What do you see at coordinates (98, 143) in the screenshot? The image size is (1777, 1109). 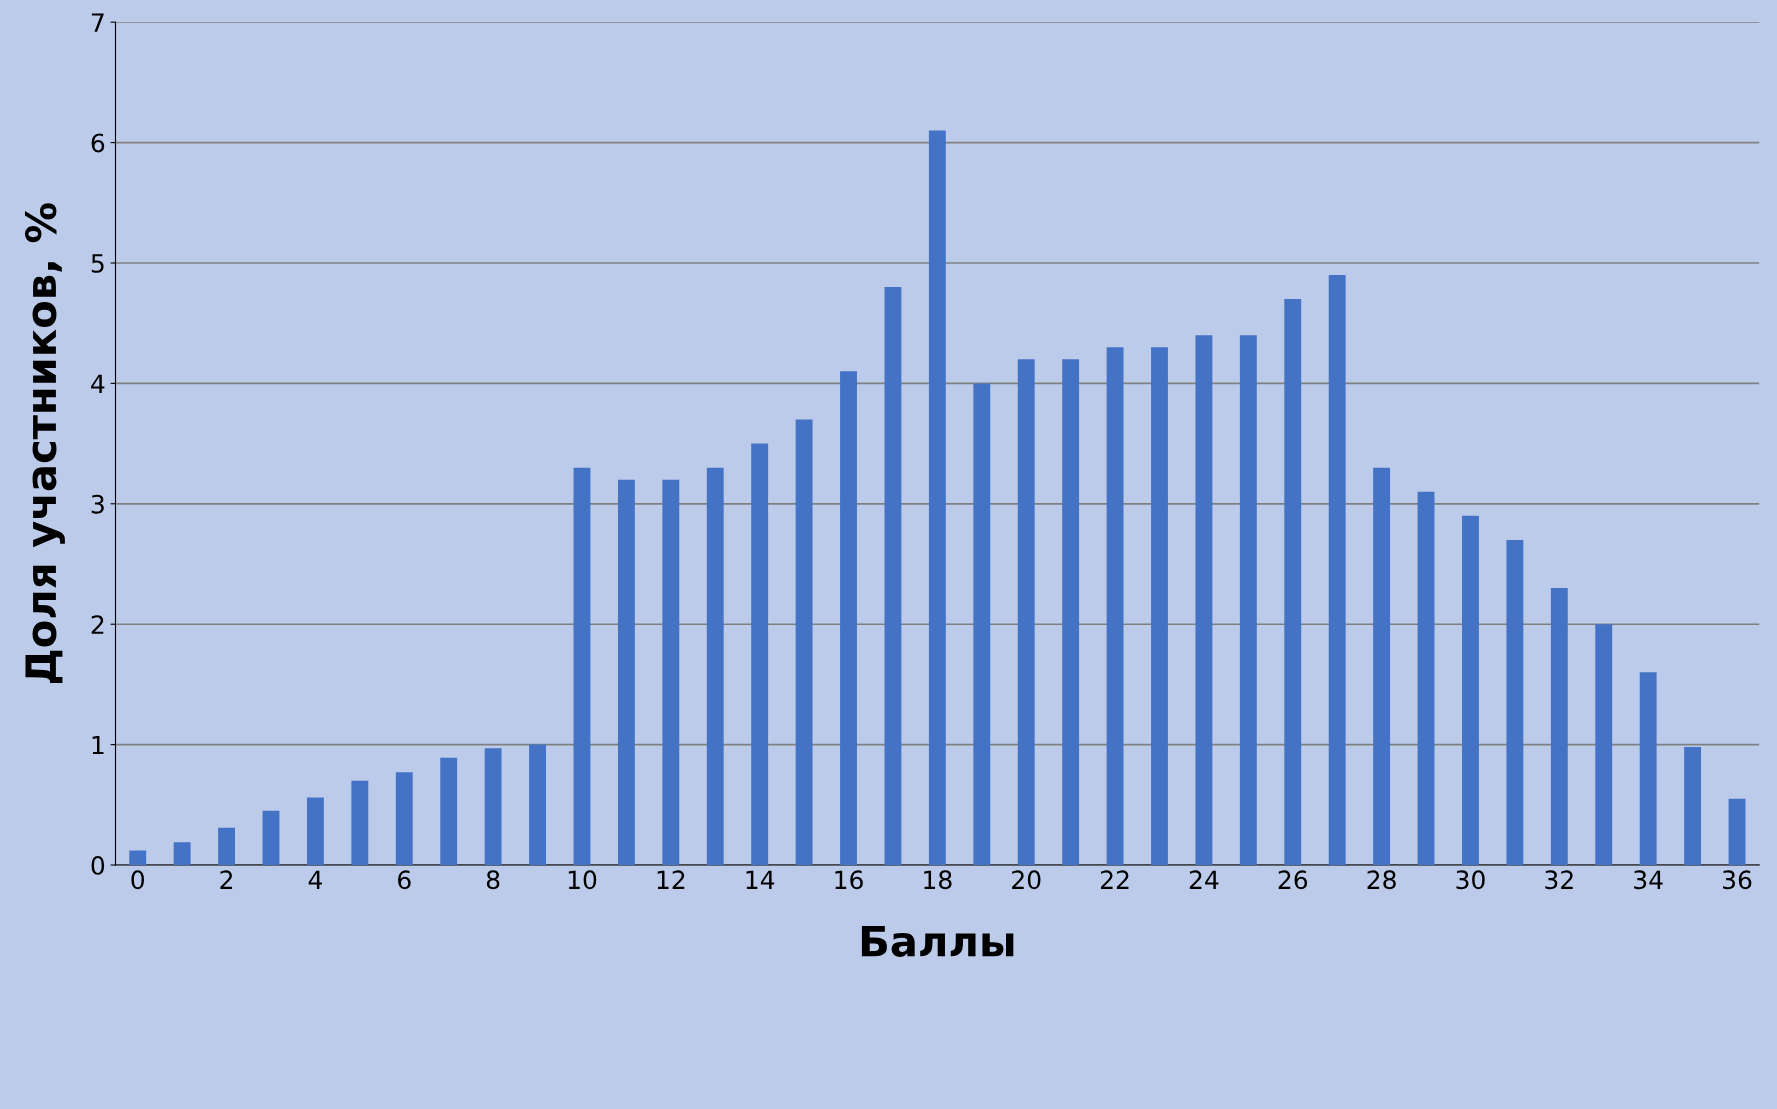 I see `y-tick-label: 6` at bounding box center [98, 143].